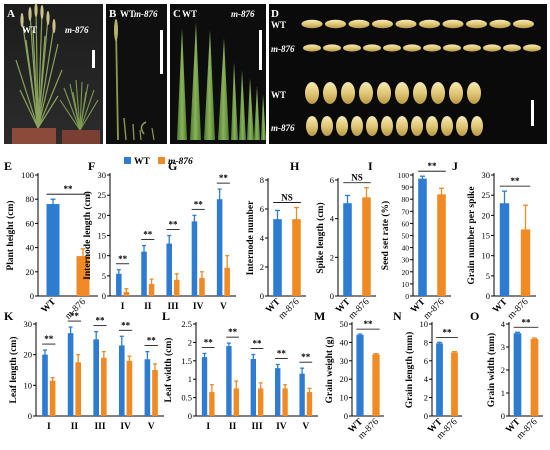 Image resolution: width=550 pixels, height=450 pixels. Describe the element at coordinates (422, 48) in the screenshot. I see `m876-grains-row` at that location.